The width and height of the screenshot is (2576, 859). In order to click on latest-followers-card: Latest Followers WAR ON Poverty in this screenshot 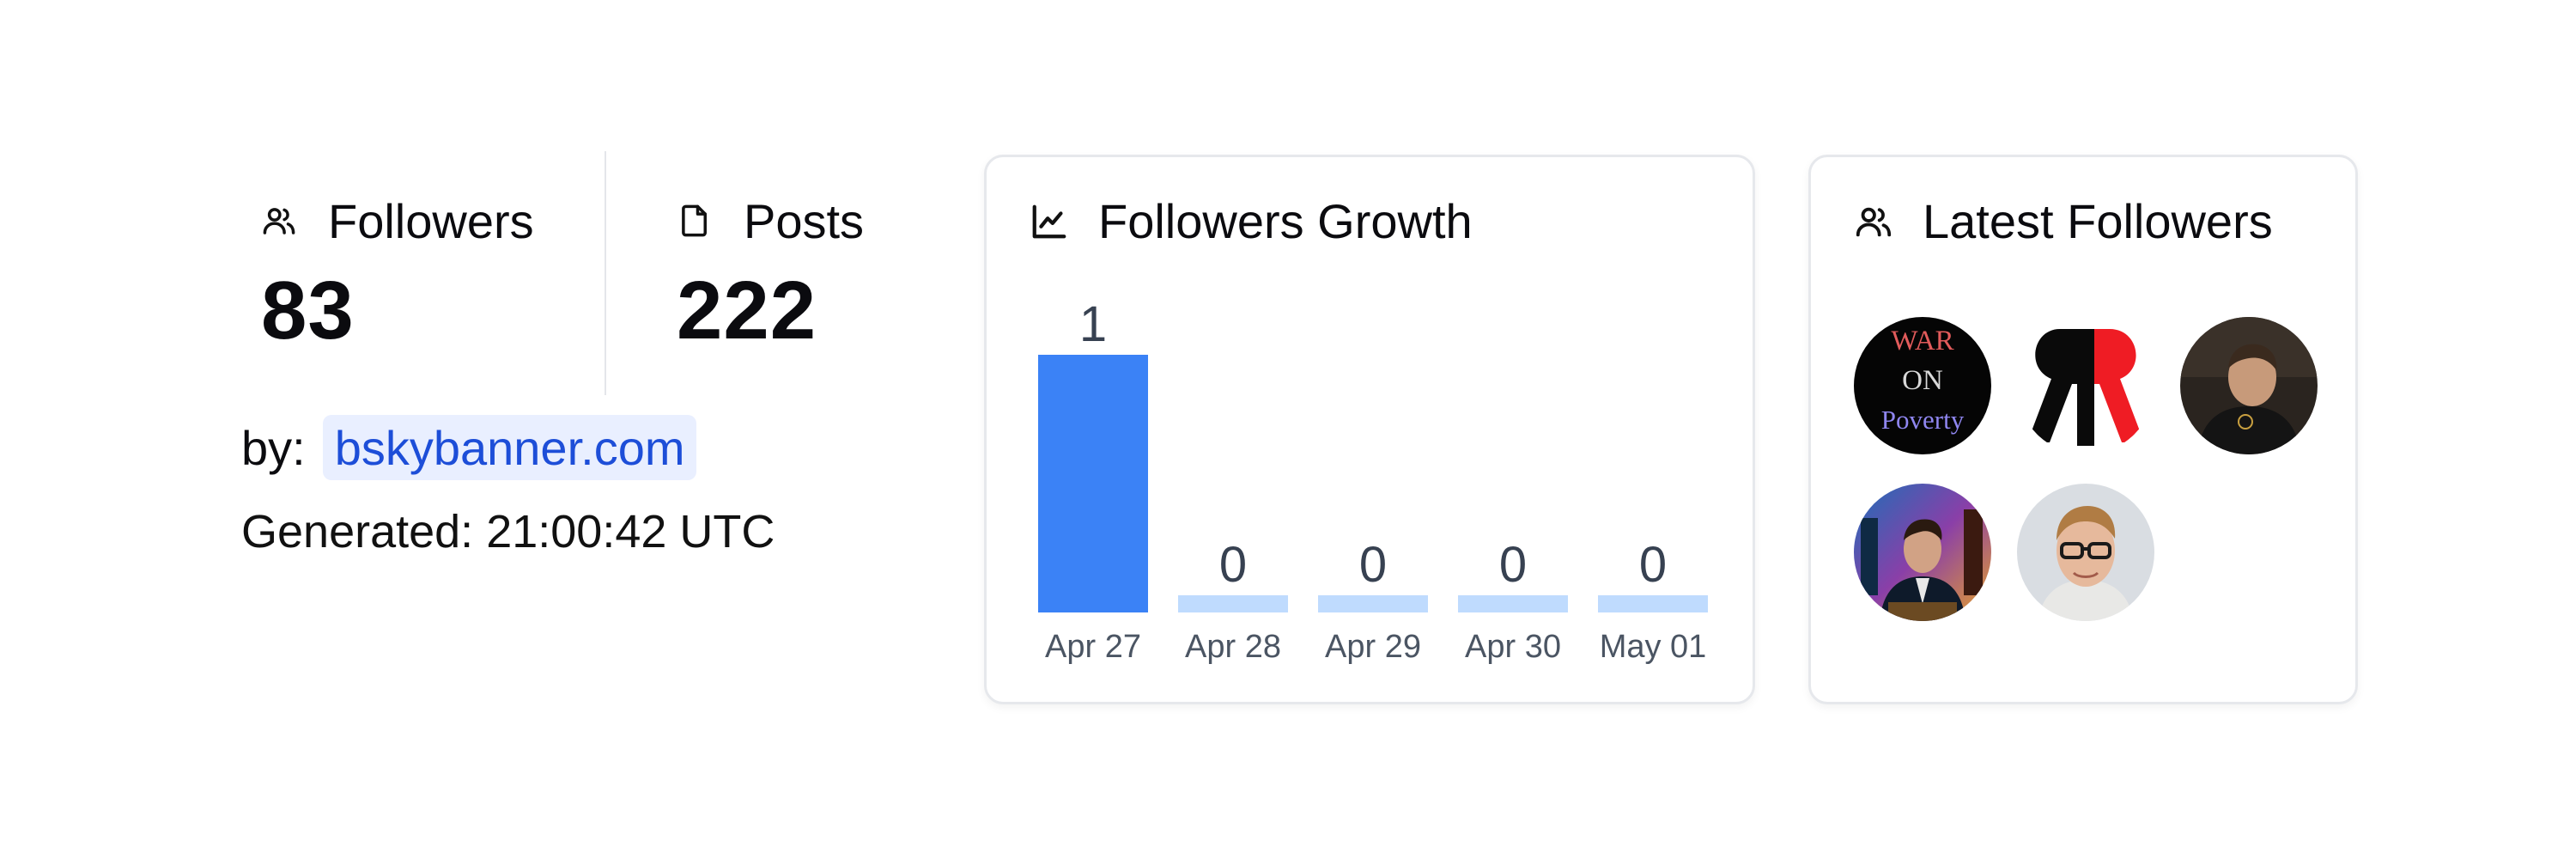, I will do `click(2083, 430)`.